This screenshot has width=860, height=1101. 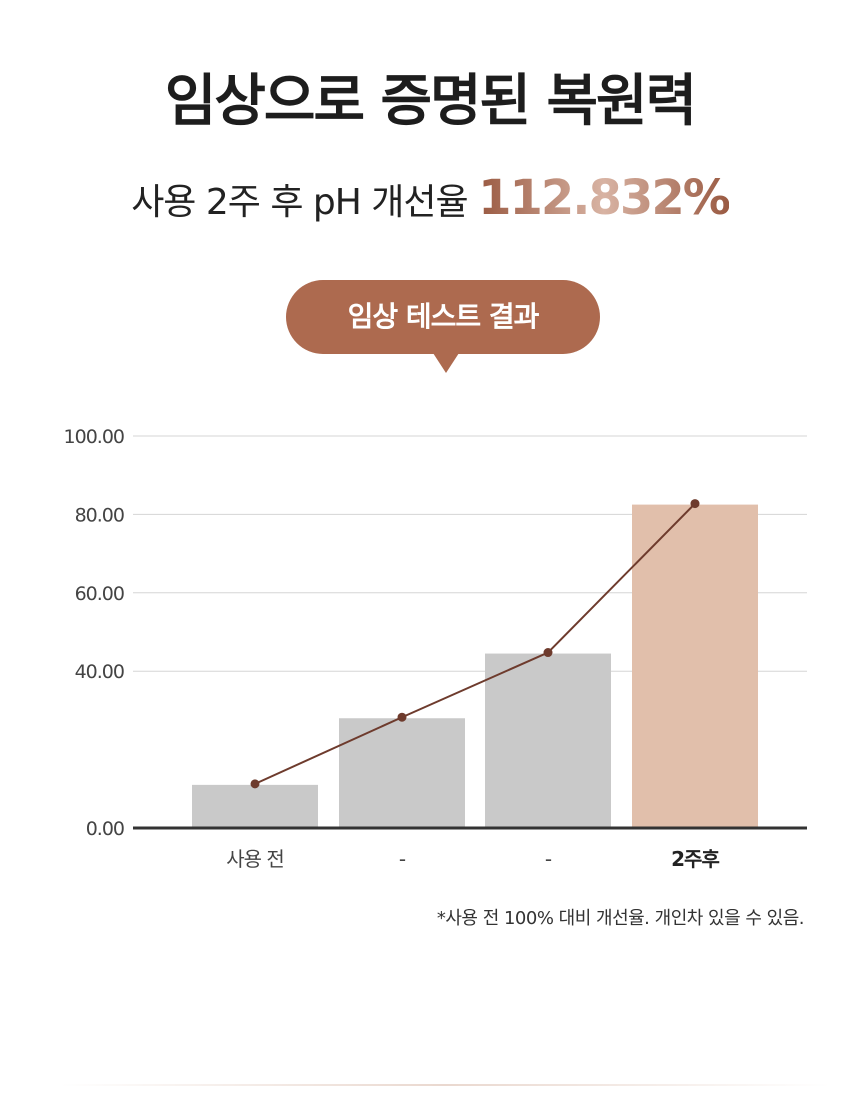 What do you see at coordinates (443, 317) in the screenshot?
I see `clinical-test-badge: 임상 테스트 결과` at bounding box center [443, 317].